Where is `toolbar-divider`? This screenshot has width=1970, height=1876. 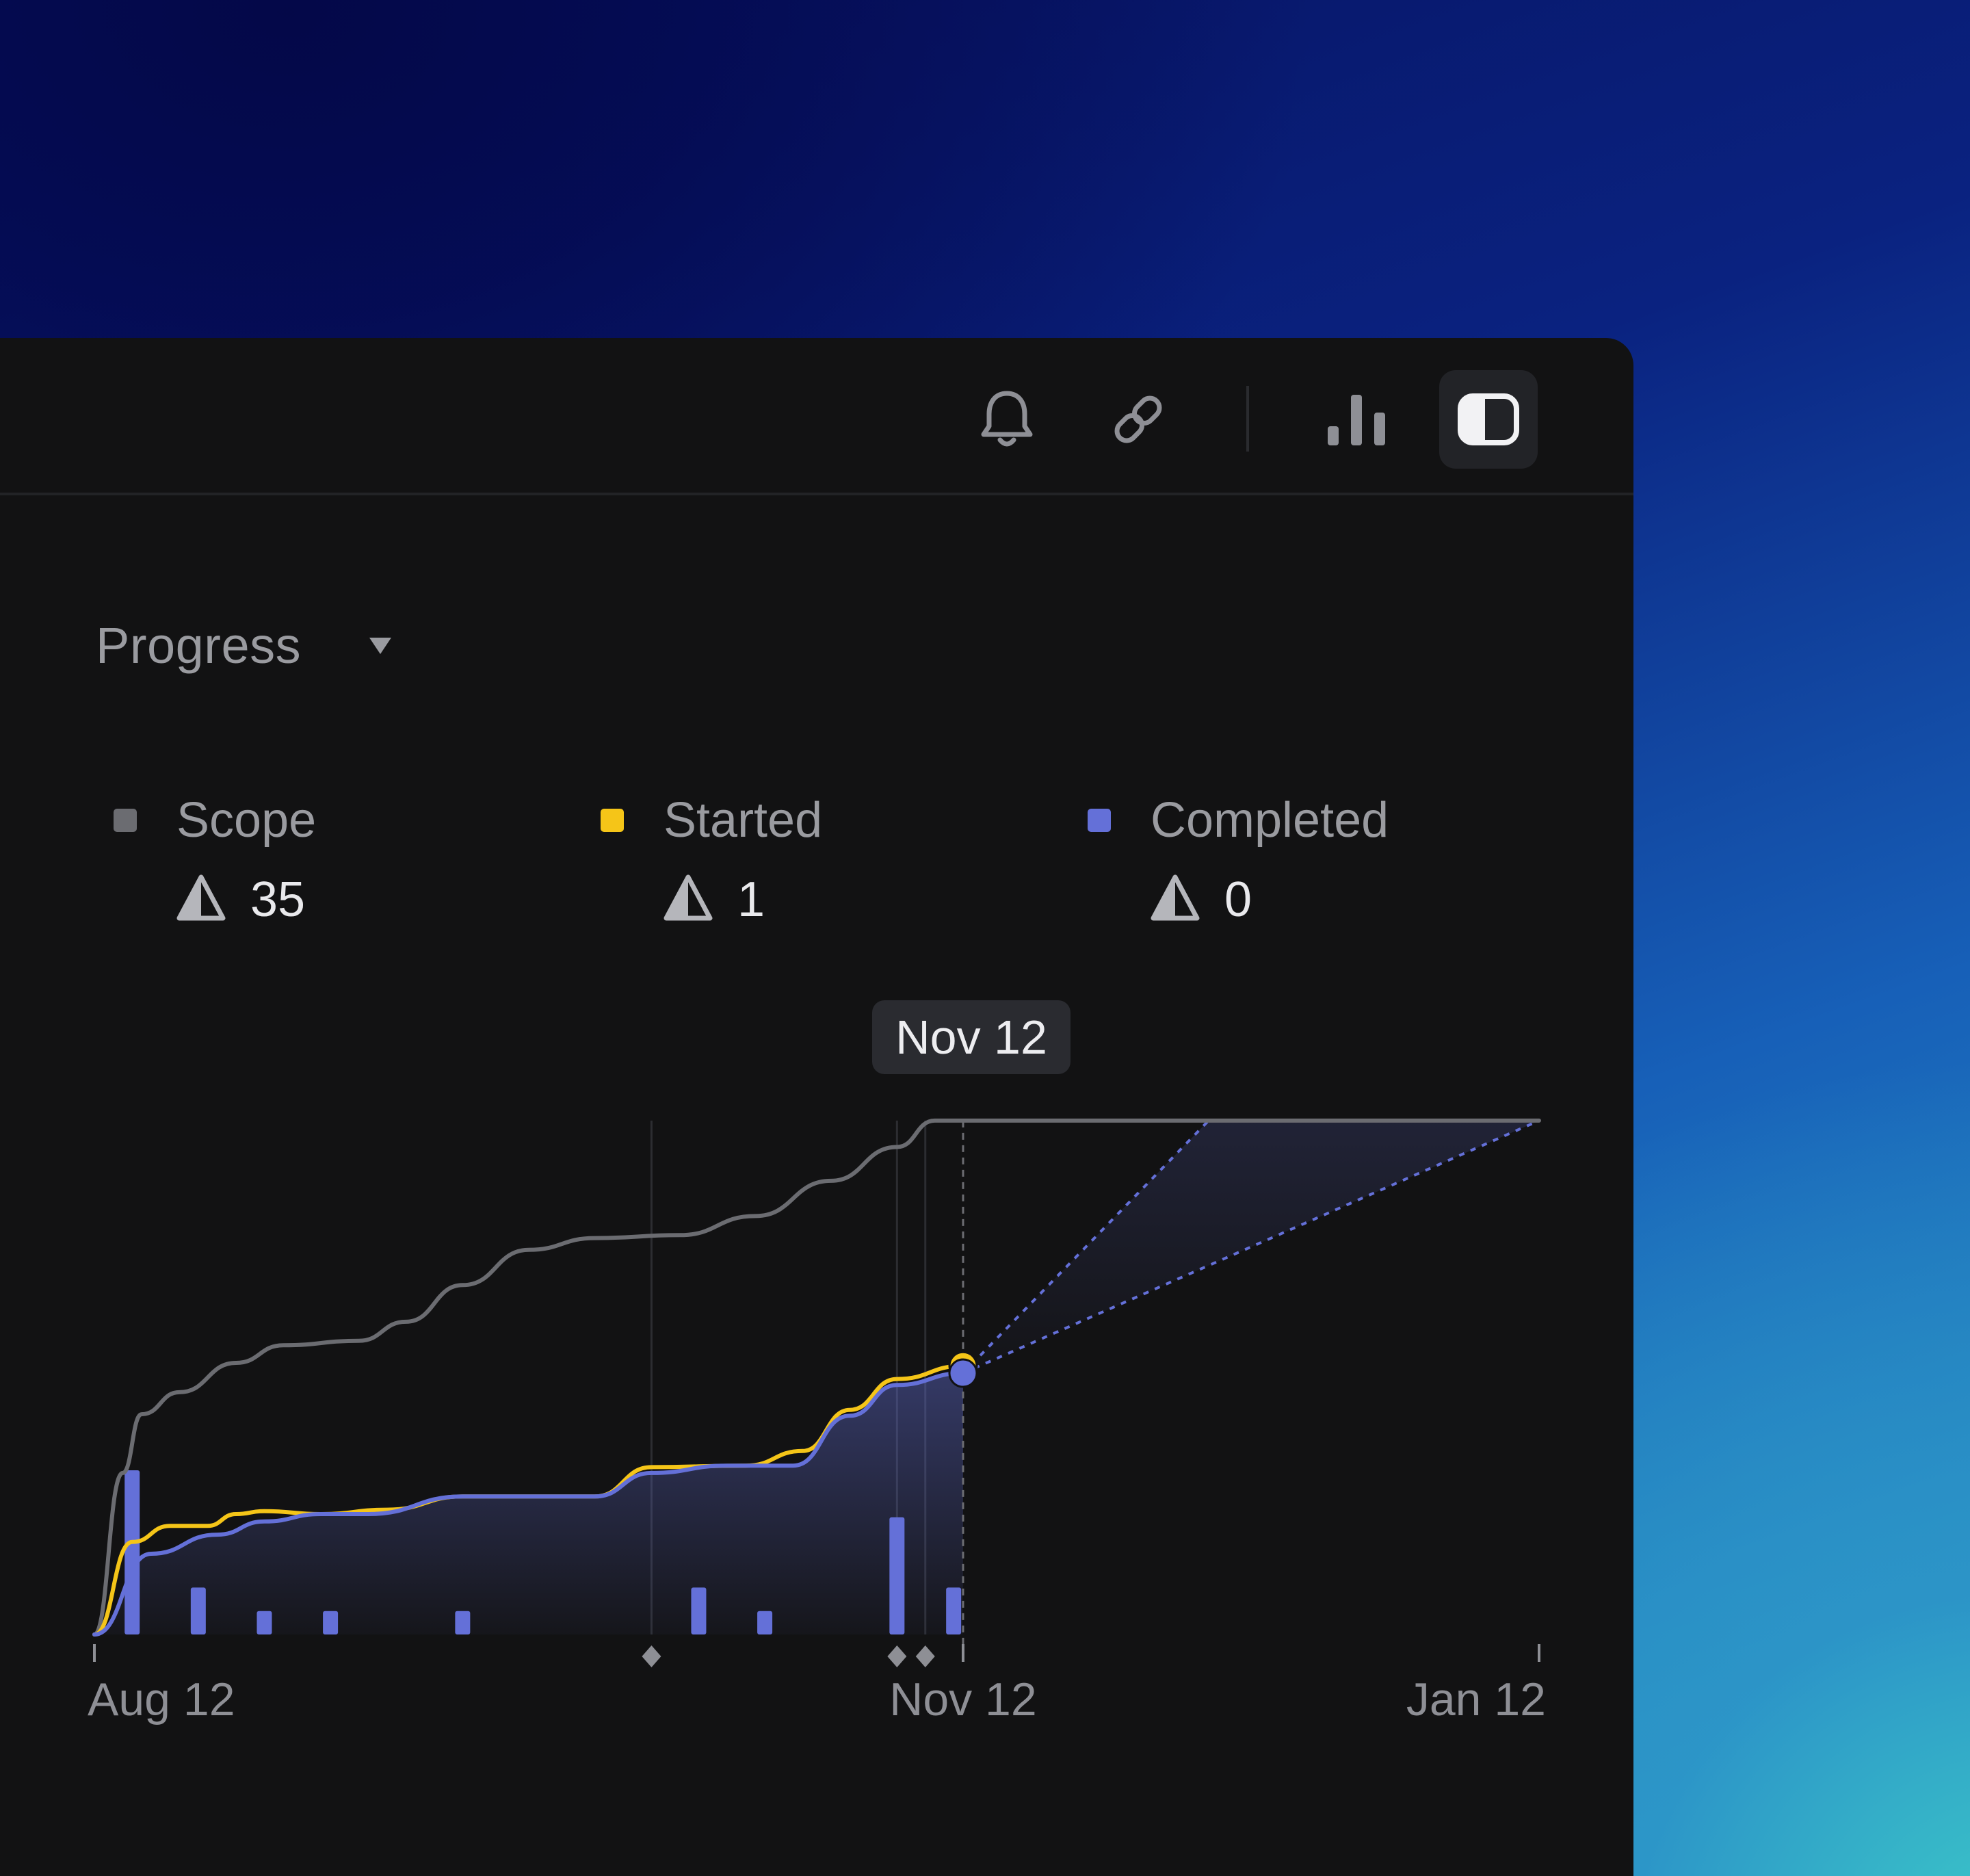
toolbar-divider is located at coordinates (1247, 419).